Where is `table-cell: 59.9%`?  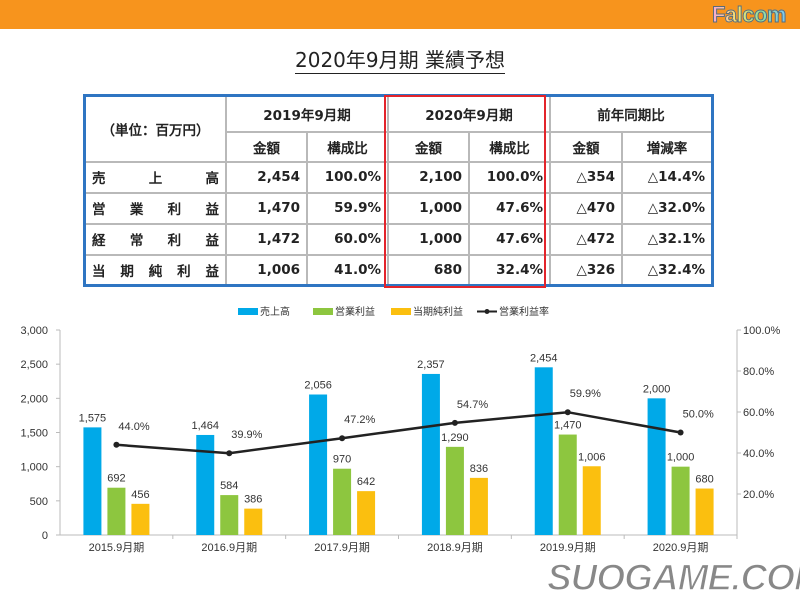
table-cell: 59.9% is located at coordinates (347, 208).